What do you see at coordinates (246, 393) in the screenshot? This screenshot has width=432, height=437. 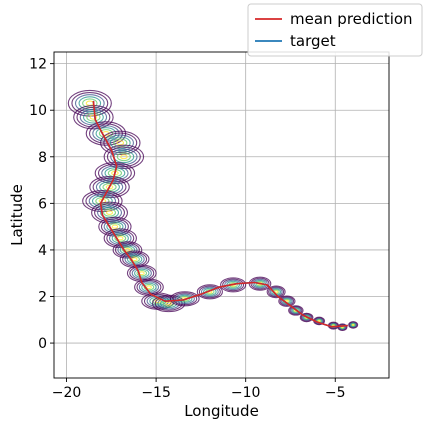 I see `x-tick-label: −10` at bounding box center [246, 393].